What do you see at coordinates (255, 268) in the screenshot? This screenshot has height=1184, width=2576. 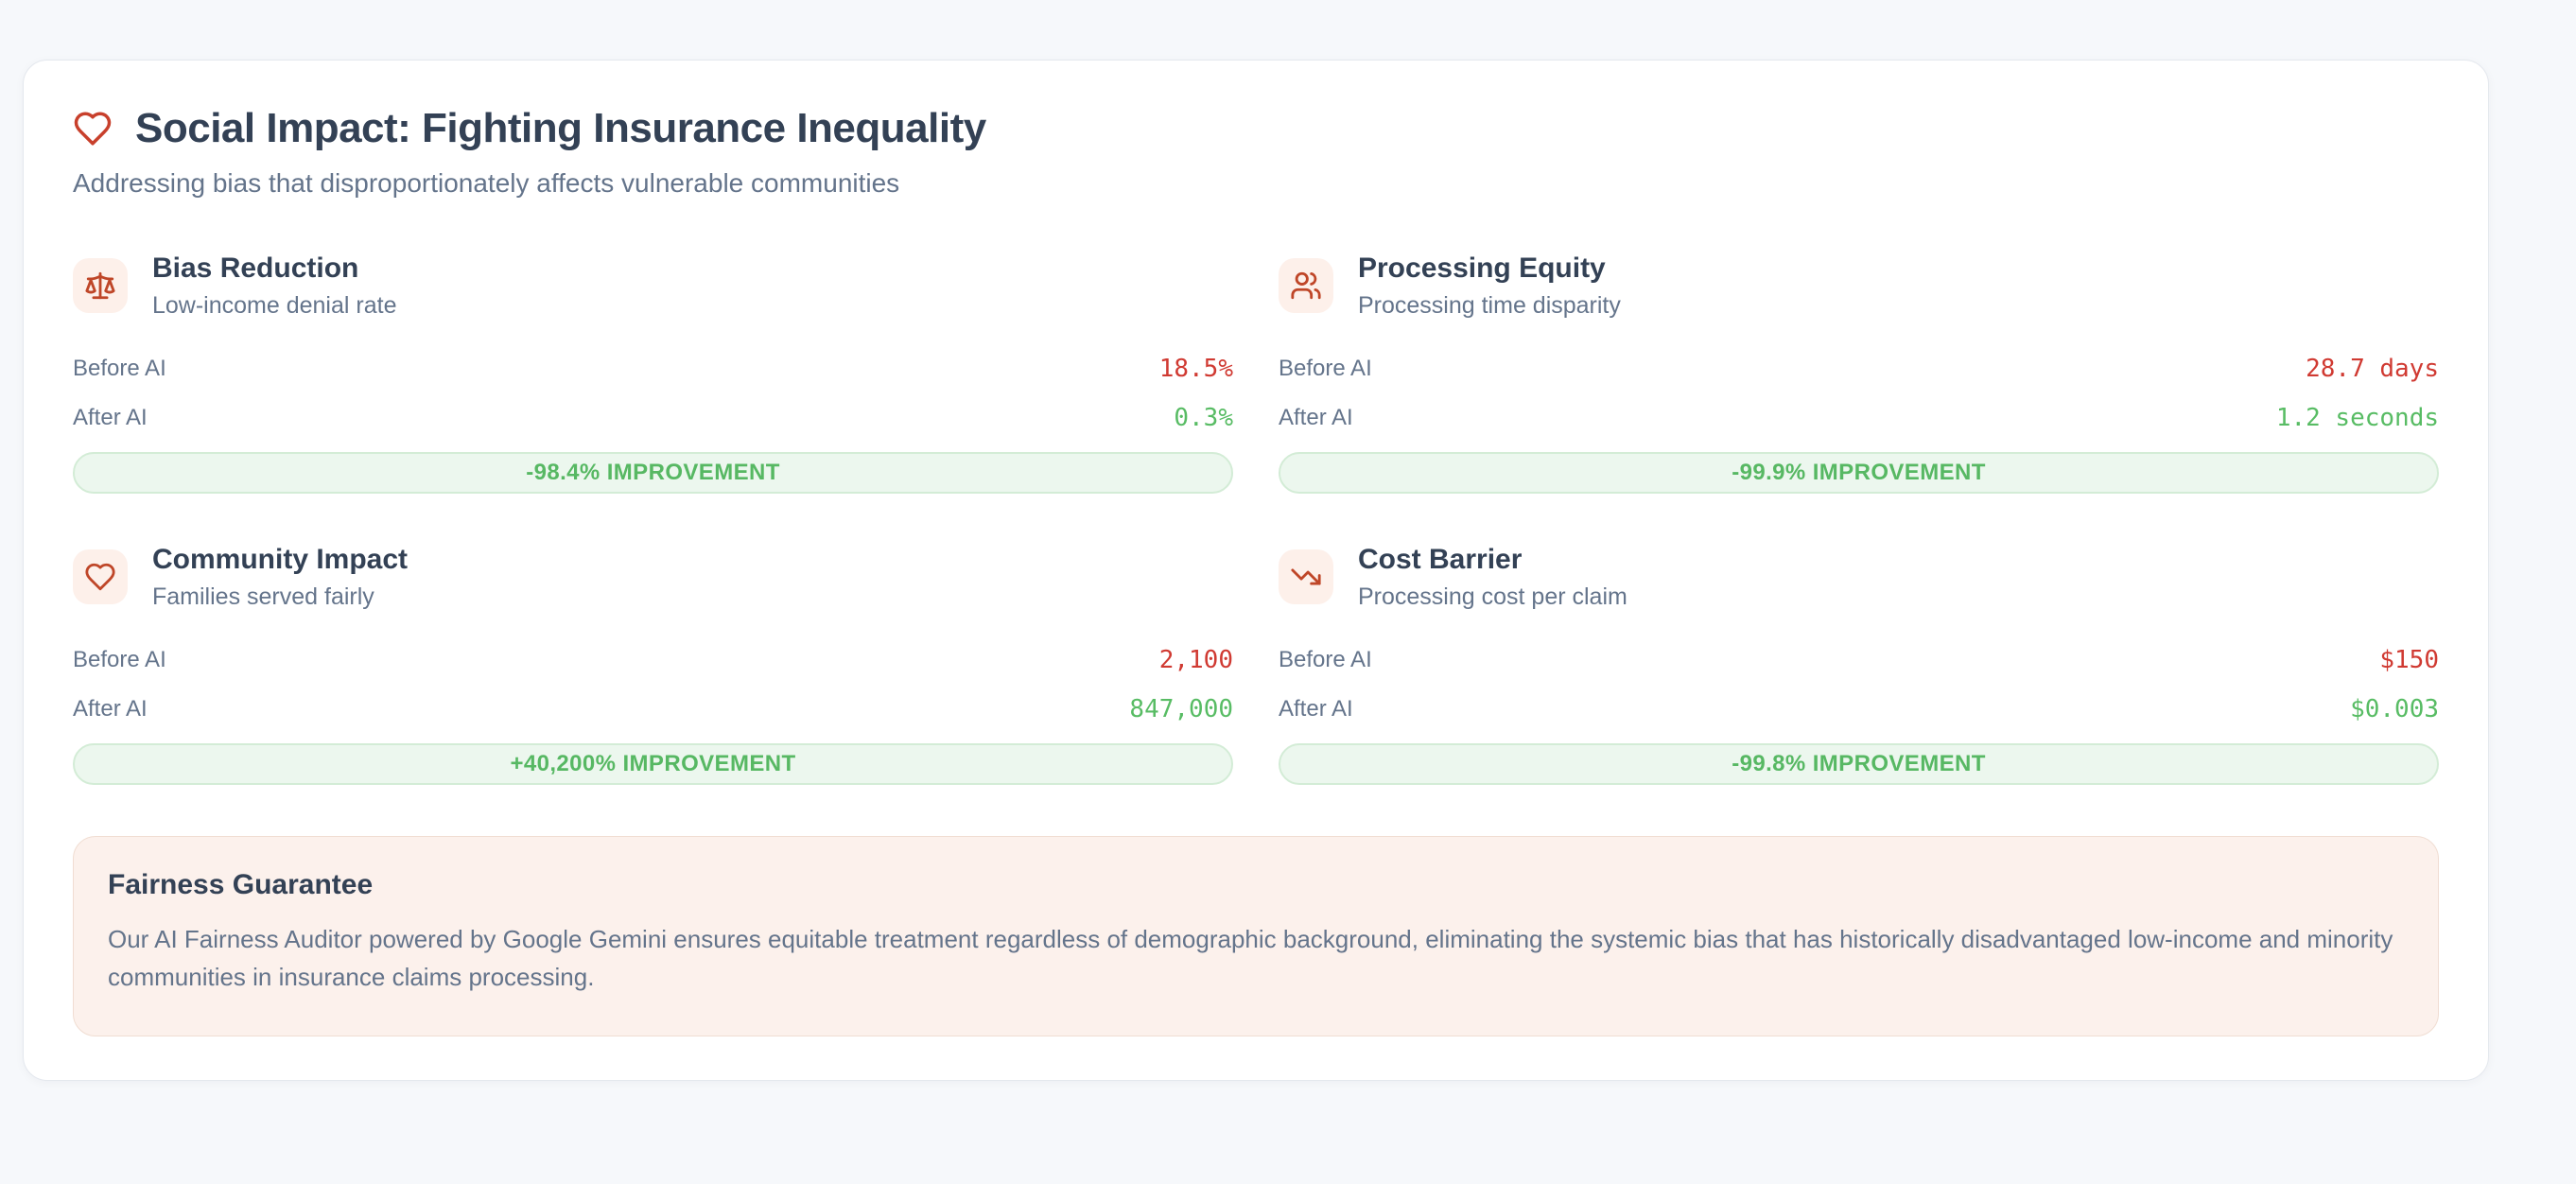 I see `metric-title: Bias Reduction` at bounding box center [255, 268].